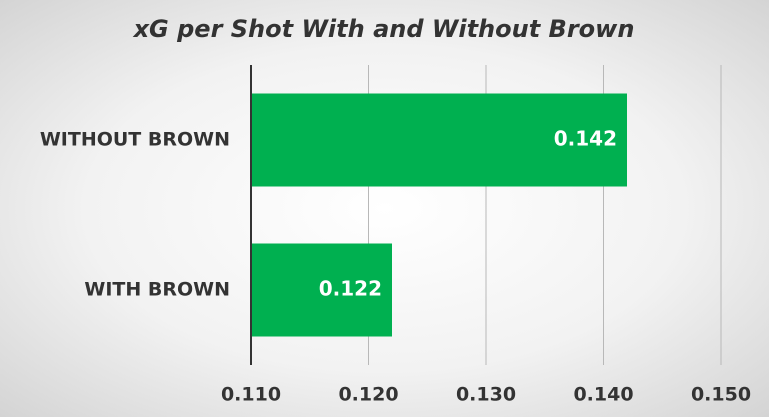 Image resolution: width=769 pixels, height=417 pixels. What do you see at coordinates (603, 395) in the screenshot?
I see `x-tick-label: 0.140` at bounding box center [603, 395].